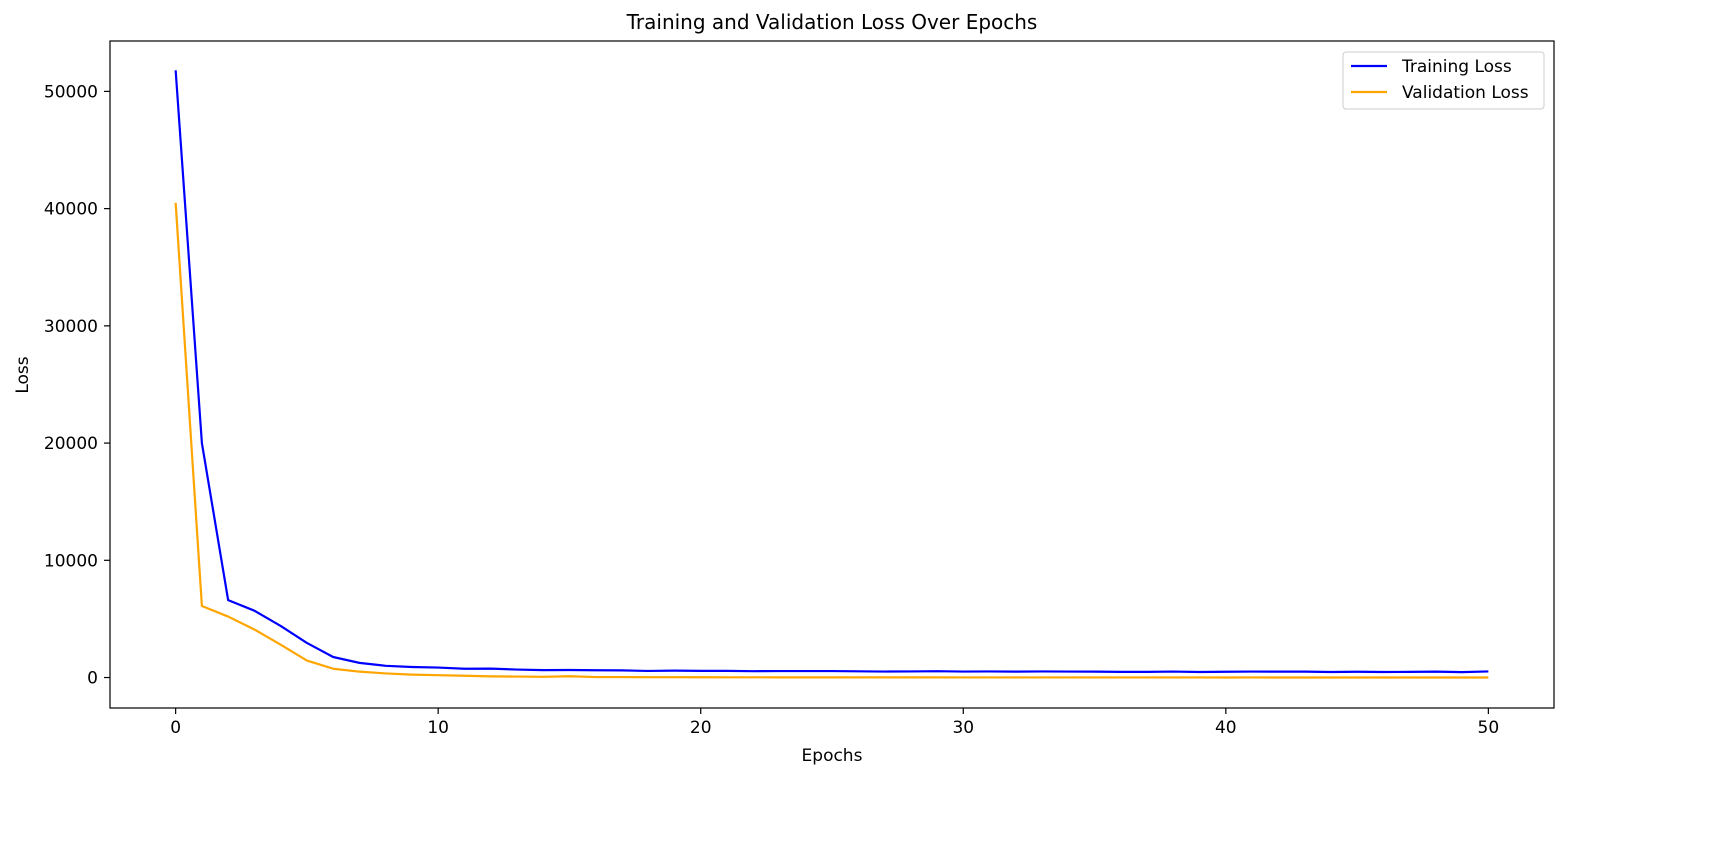 Image resolution: width=1713 pixels, height=849 pixels. I want to click on y-tick-label: 0, so click(92, 679).